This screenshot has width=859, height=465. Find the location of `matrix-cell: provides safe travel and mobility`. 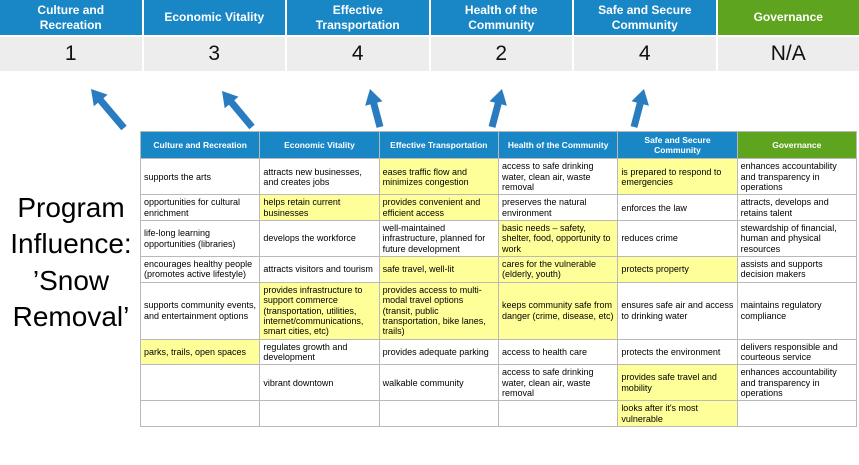

matrix-cell: provides safe travel and mobility is located at coordinates (677, 383).